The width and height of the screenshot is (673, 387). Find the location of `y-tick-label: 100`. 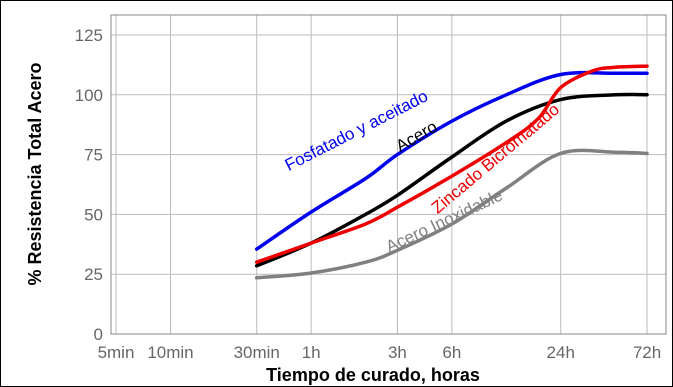

y-tick-label: 100 is located at coordinates (89, 95).